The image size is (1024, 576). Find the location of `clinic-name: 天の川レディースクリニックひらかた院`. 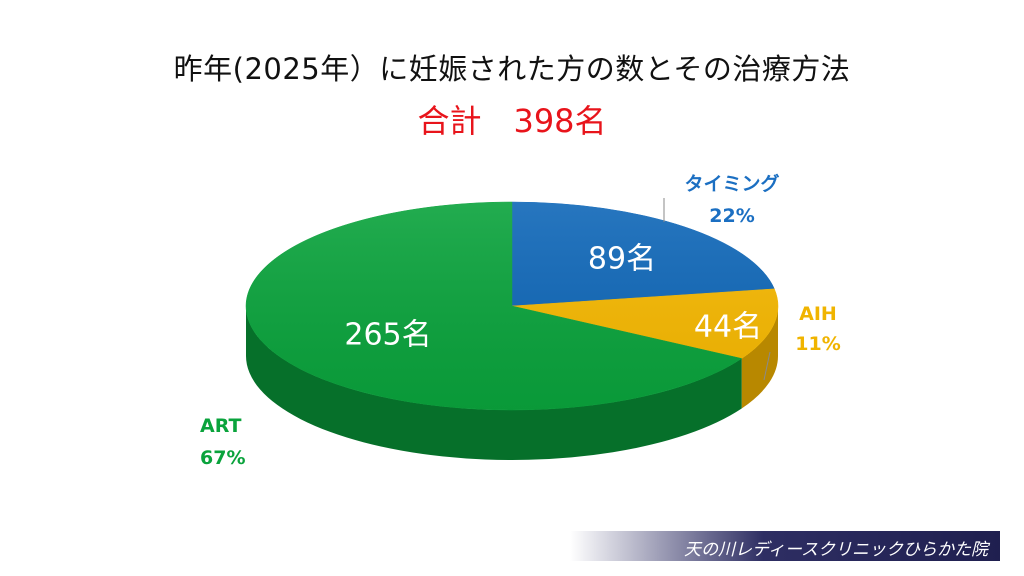

clinic-name: 天の川レディースクリニックひらかた院 is located at coordinates (836, 550).